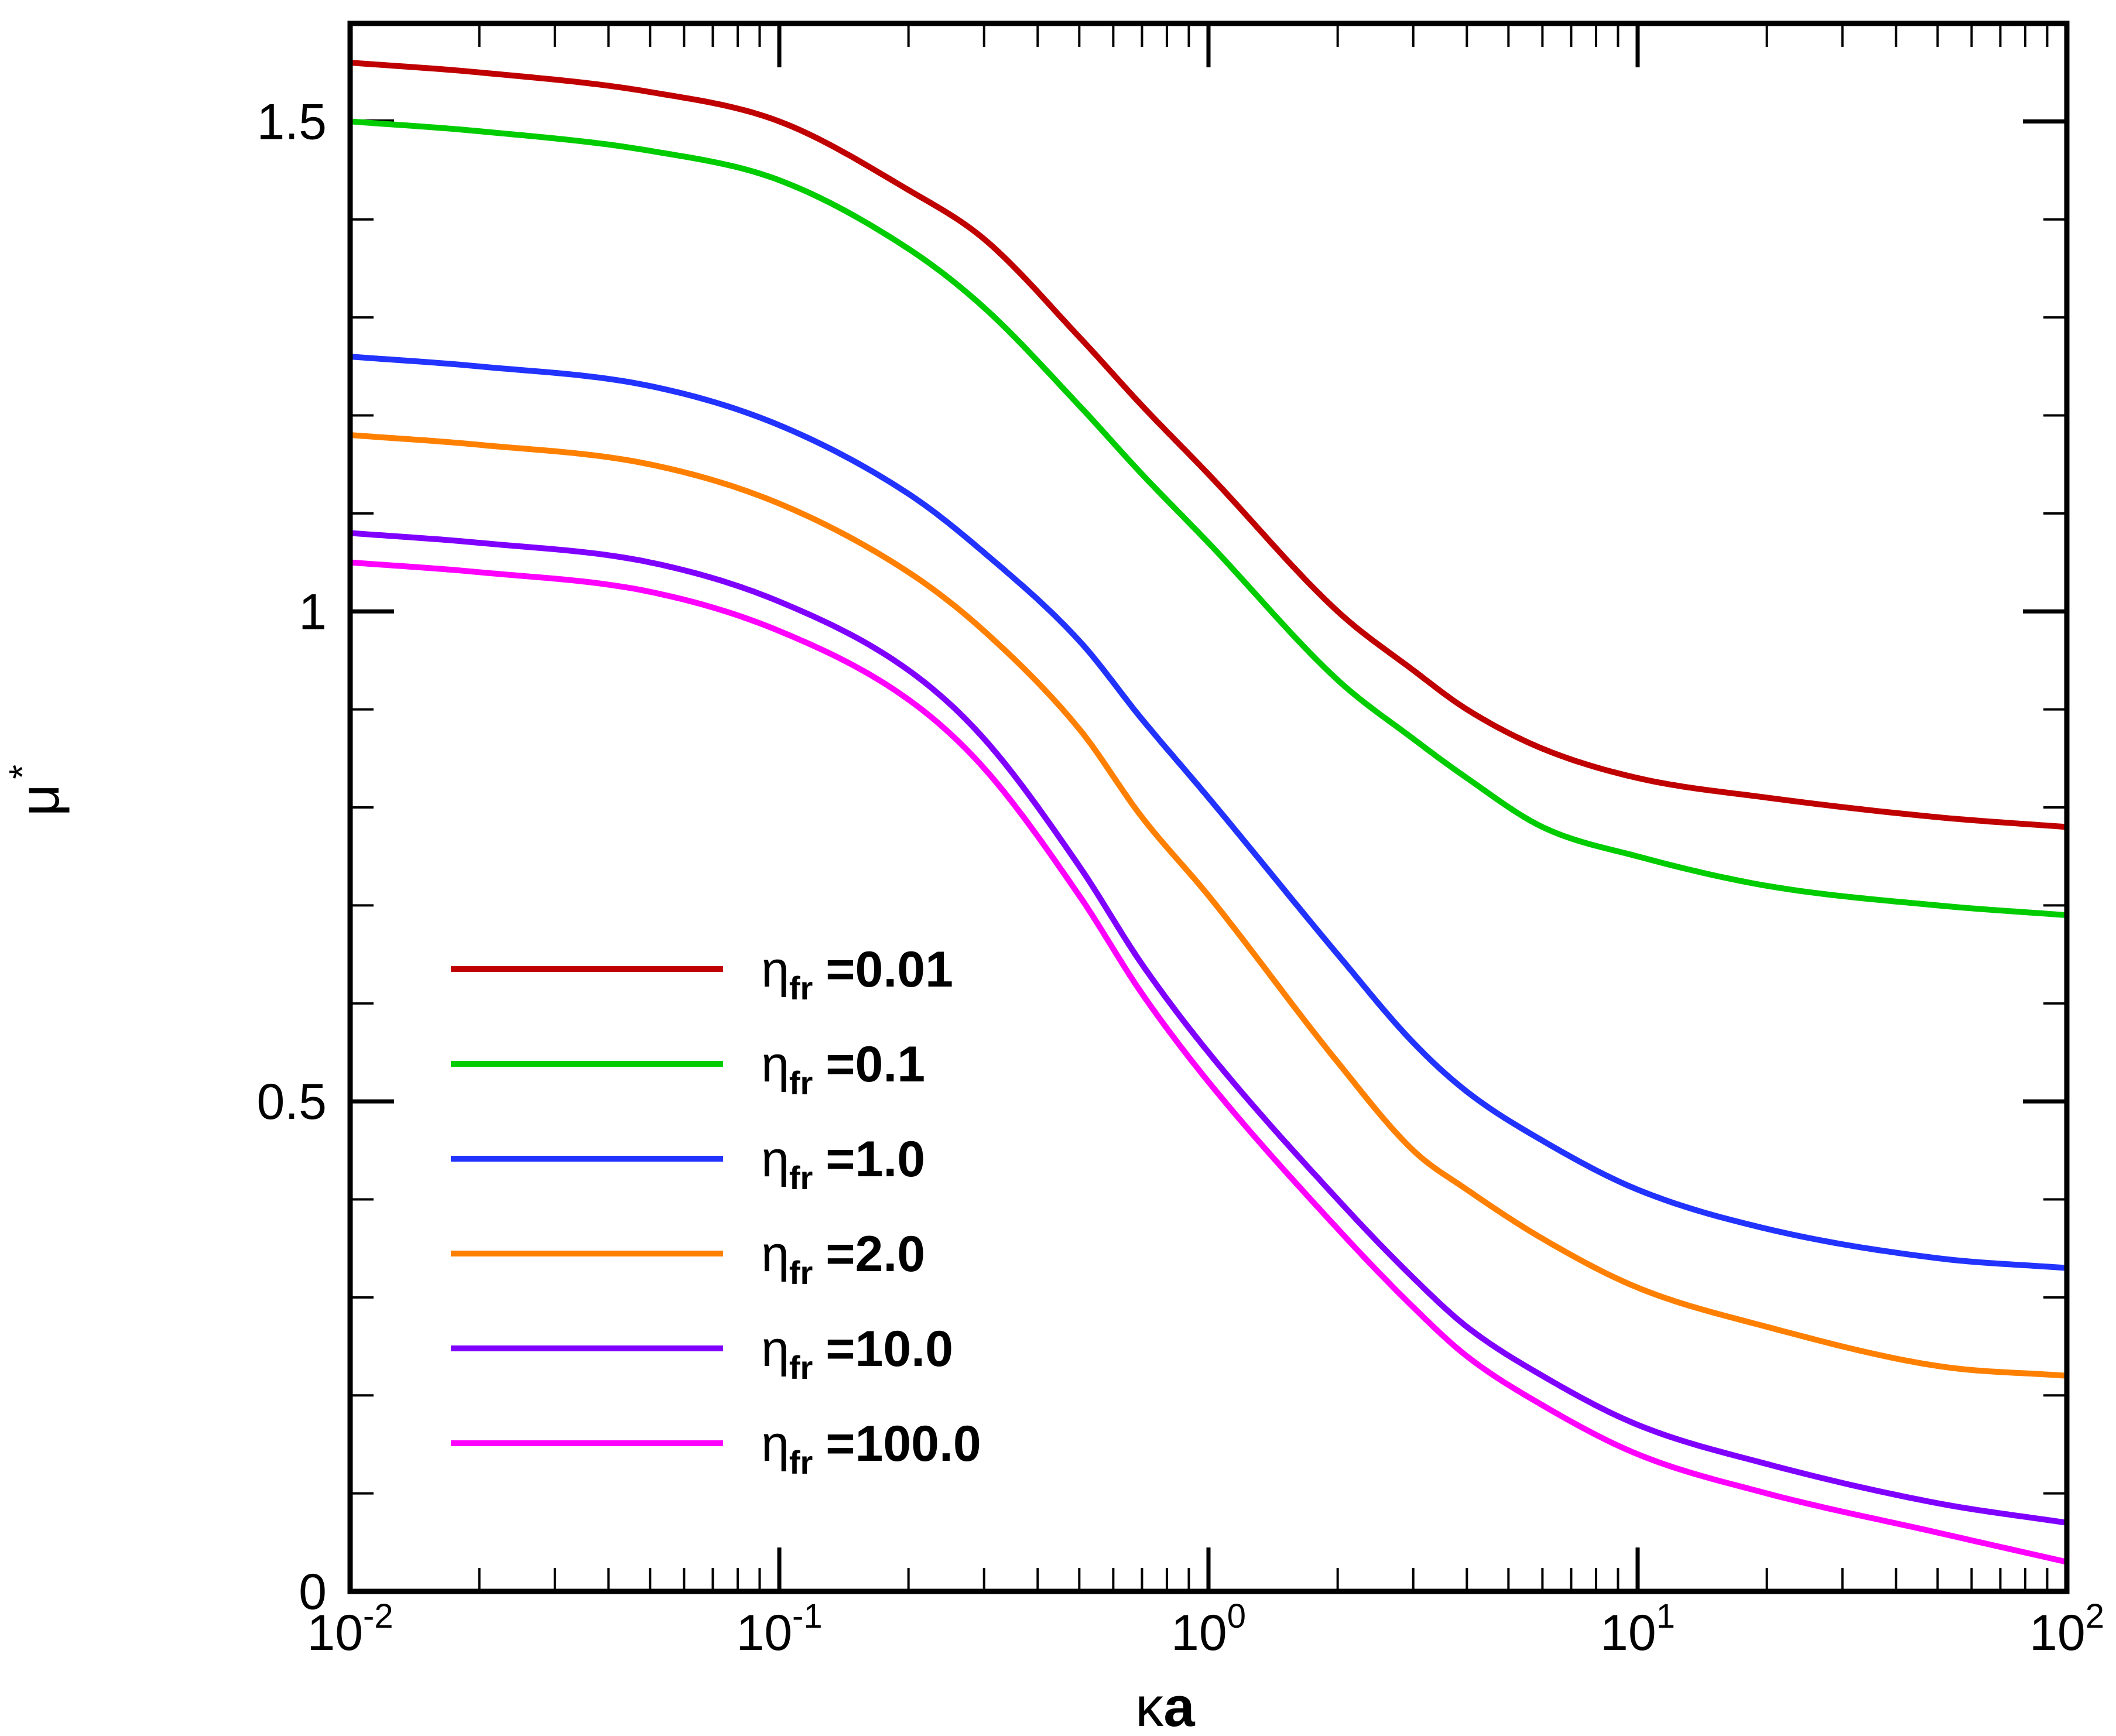  What do you see at coordinates (857, 973) in the screenshot?
I see `legend-label-0.01: ηfr =0.01` at bounding box center [857, 973].